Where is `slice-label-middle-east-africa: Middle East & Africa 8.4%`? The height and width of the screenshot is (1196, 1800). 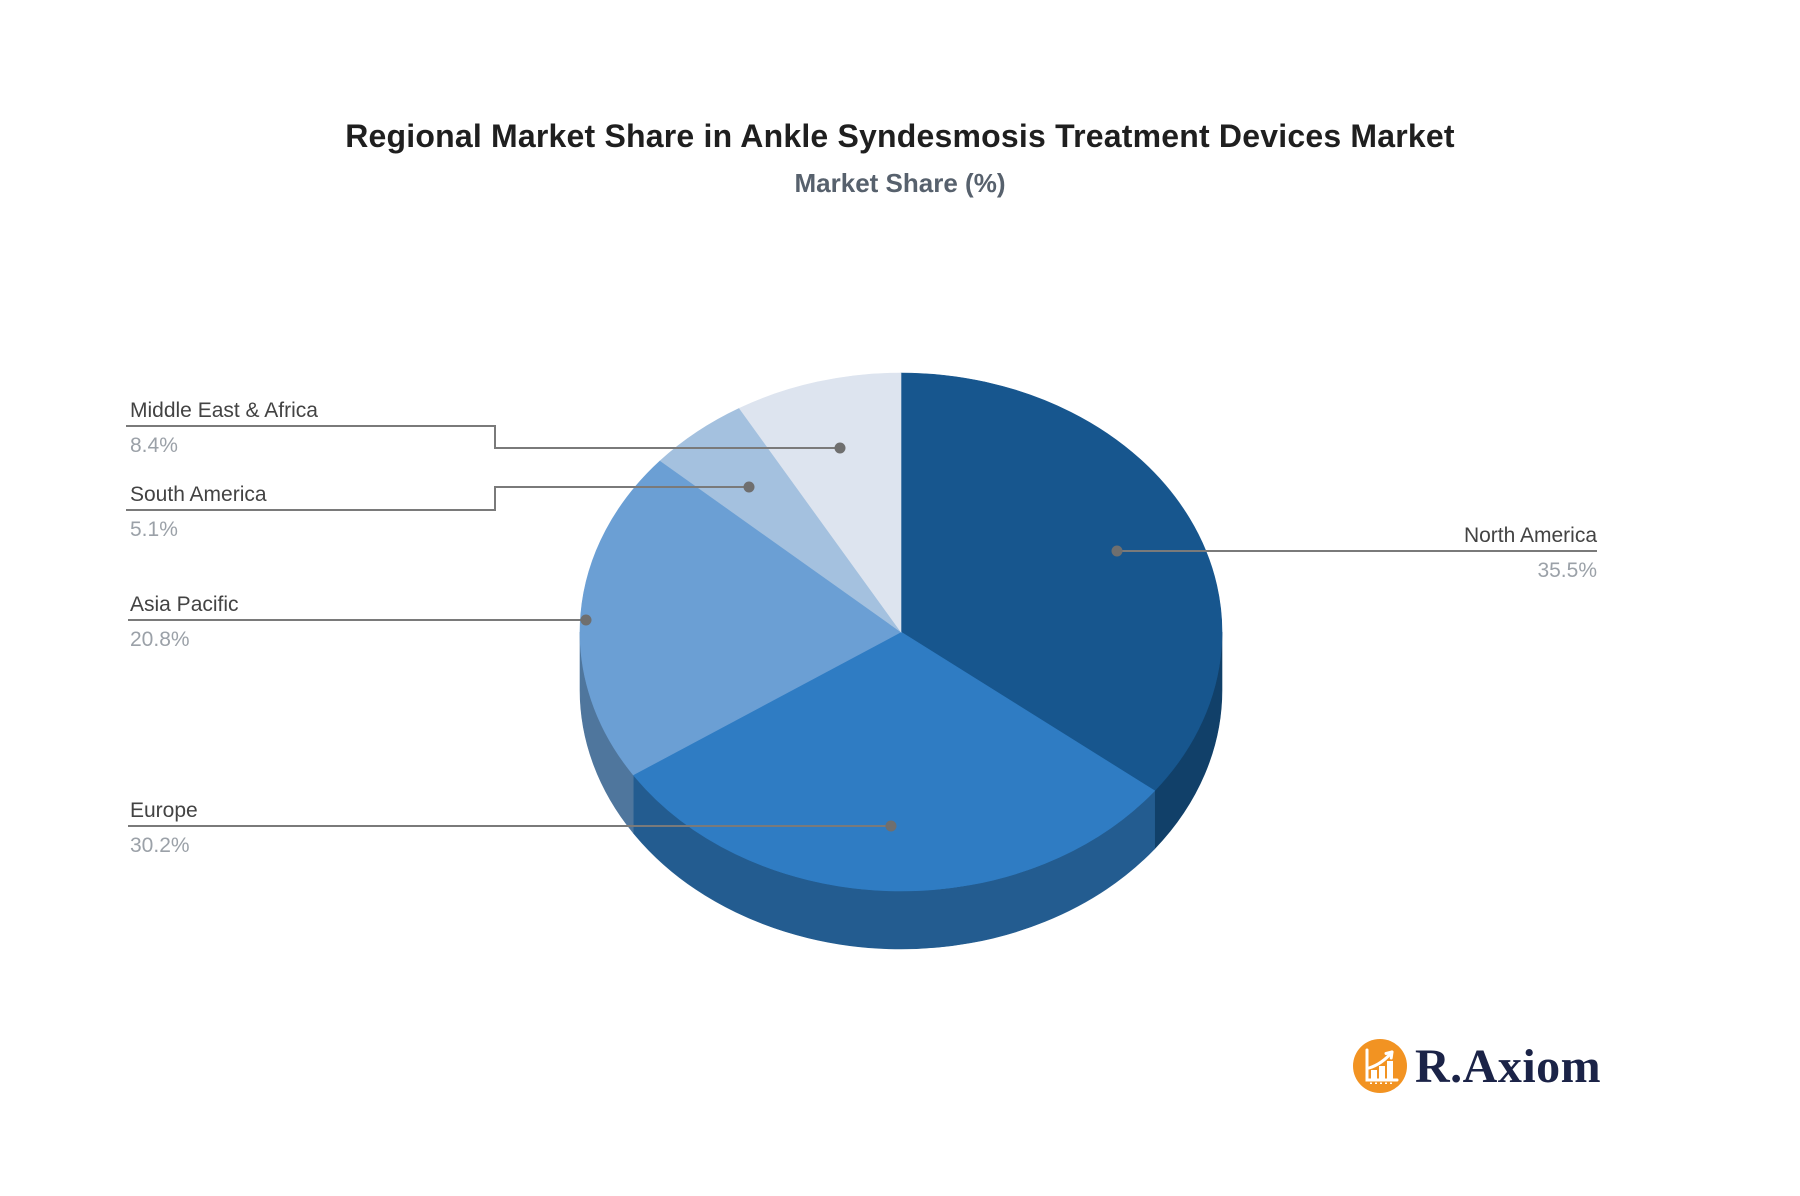
slice-label-middle-east-africa: Middle East & Africa 8.4% is located at coordinates (224, 428).